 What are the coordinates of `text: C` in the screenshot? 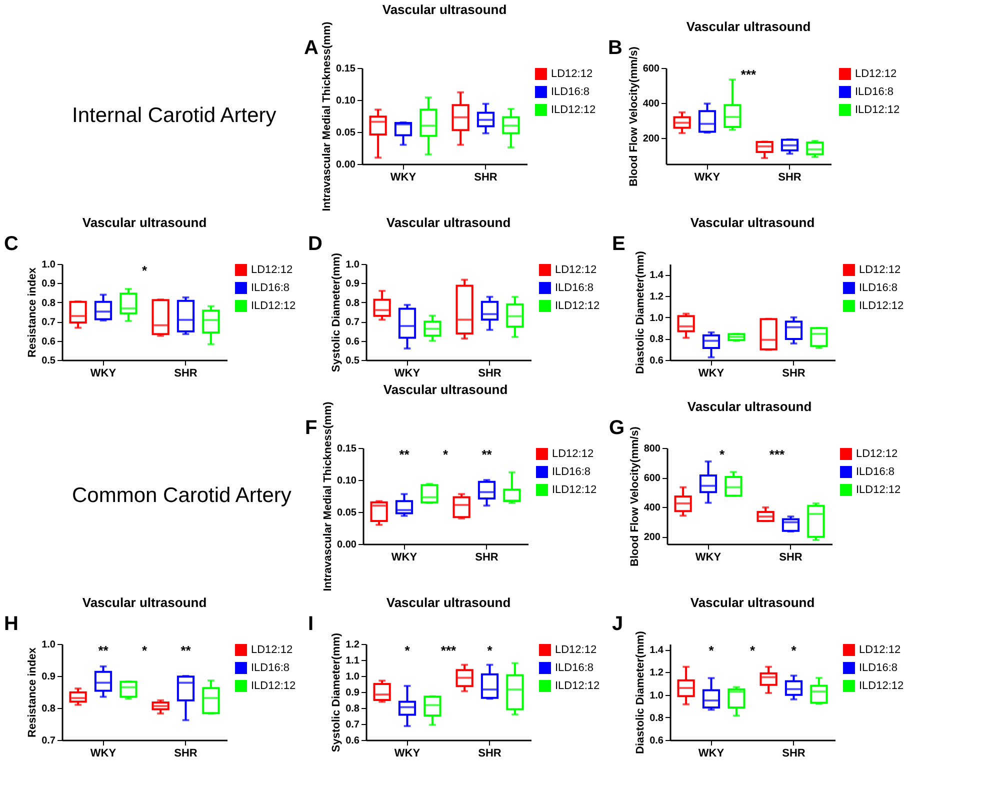 It's located at (11, 244).